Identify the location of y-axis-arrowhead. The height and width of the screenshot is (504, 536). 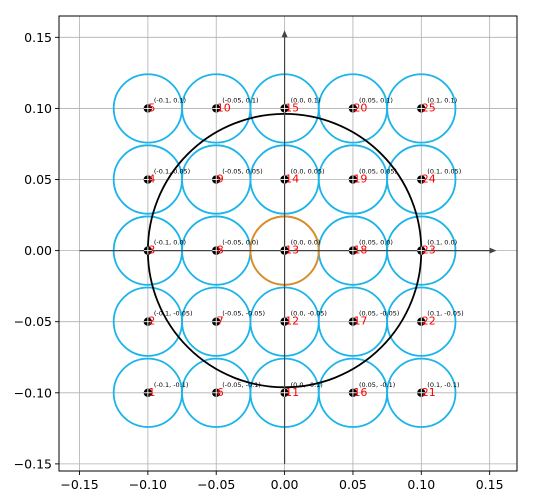
(284, 34).